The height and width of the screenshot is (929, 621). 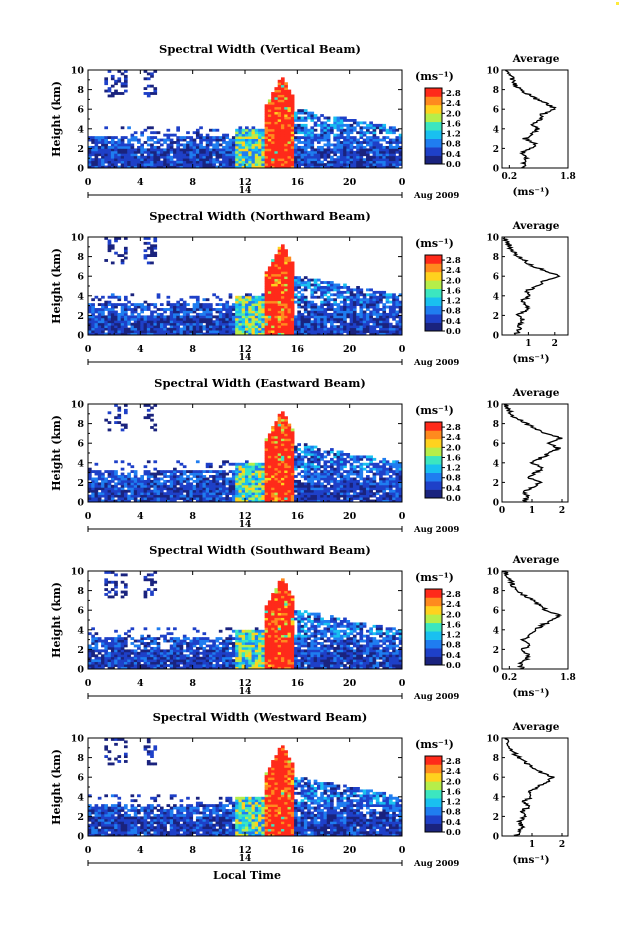 I want to click on y-tick-label: 2, so click(x=80, y=149).